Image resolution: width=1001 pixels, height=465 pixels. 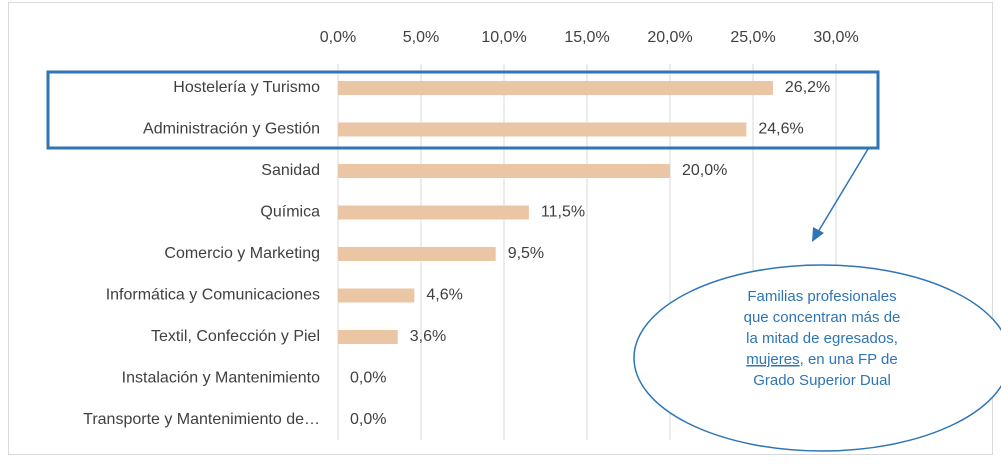 What do you see at coordinates (526, 253) in the screenshot?
I see `value-label: 9,5%` at bounding box center [526, 253].